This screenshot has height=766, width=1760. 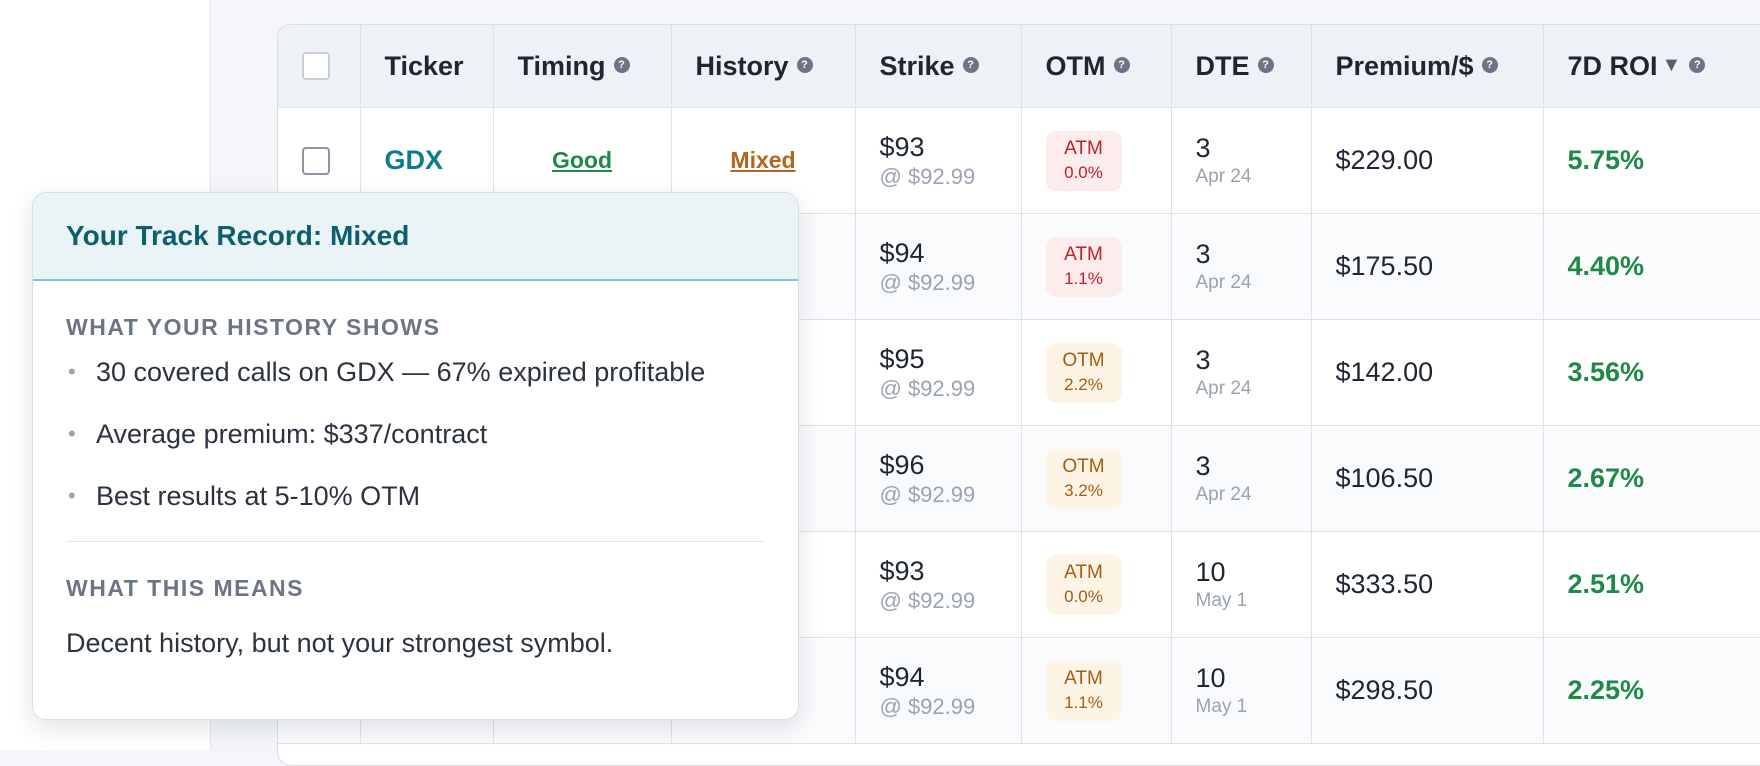 I want to click on strike-cell: $96 @ $92.99, so click(x=938, y=478).